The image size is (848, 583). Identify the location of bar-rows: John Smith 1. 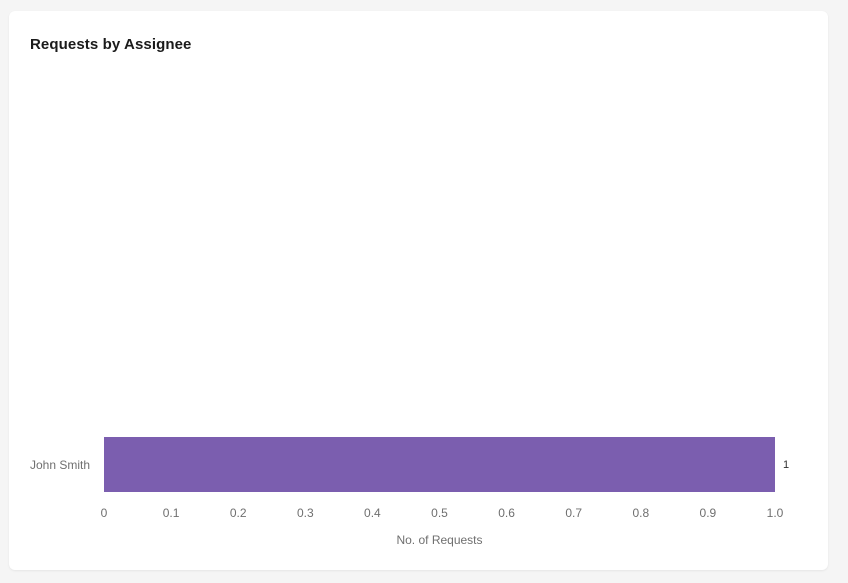
(418, 464).